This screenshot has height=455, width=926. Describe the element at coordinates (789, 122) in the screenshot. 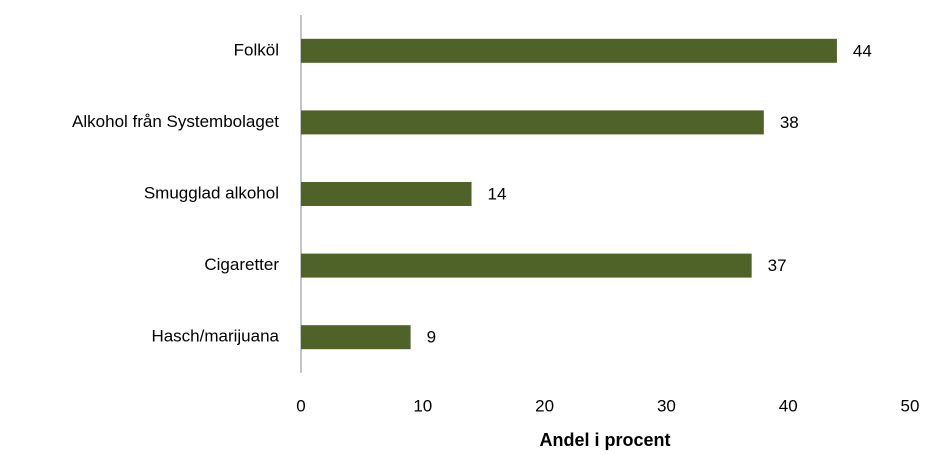

I see `data-label: 38` at that location.